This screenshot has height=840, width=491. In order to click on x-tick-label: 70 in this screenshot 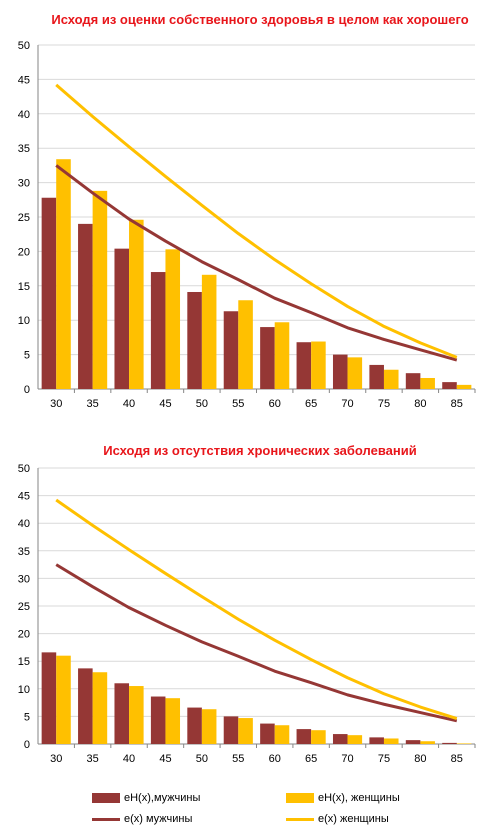, I will do `click(347, 759)`.